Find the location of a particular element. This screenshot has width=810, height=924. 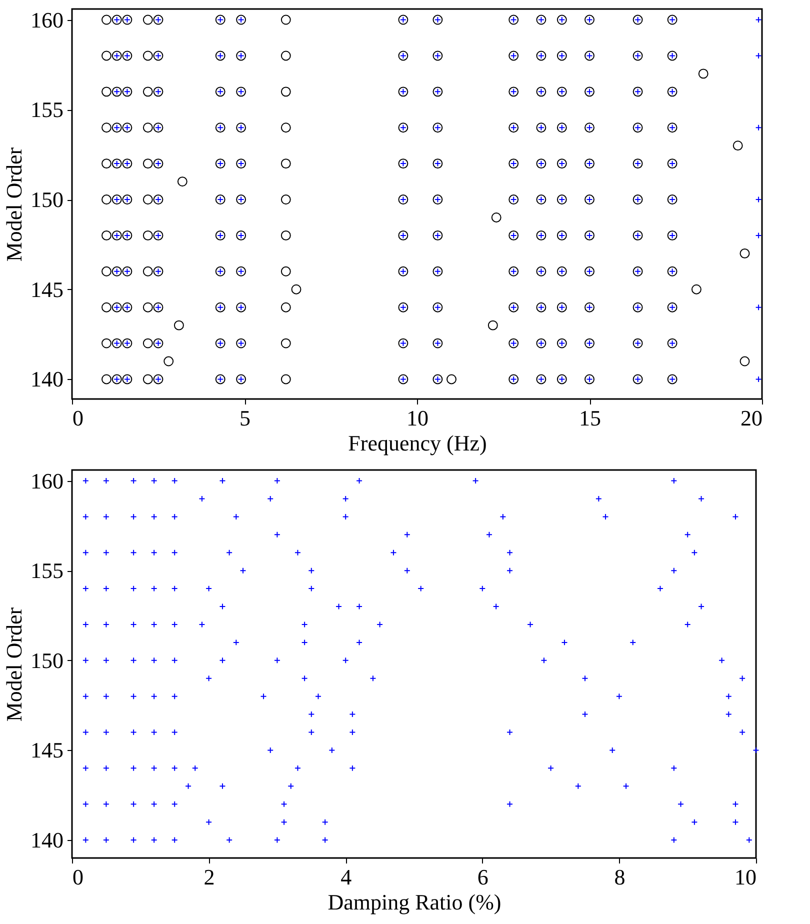

x-tick-label: 4 is located at coordinates (346, 877).